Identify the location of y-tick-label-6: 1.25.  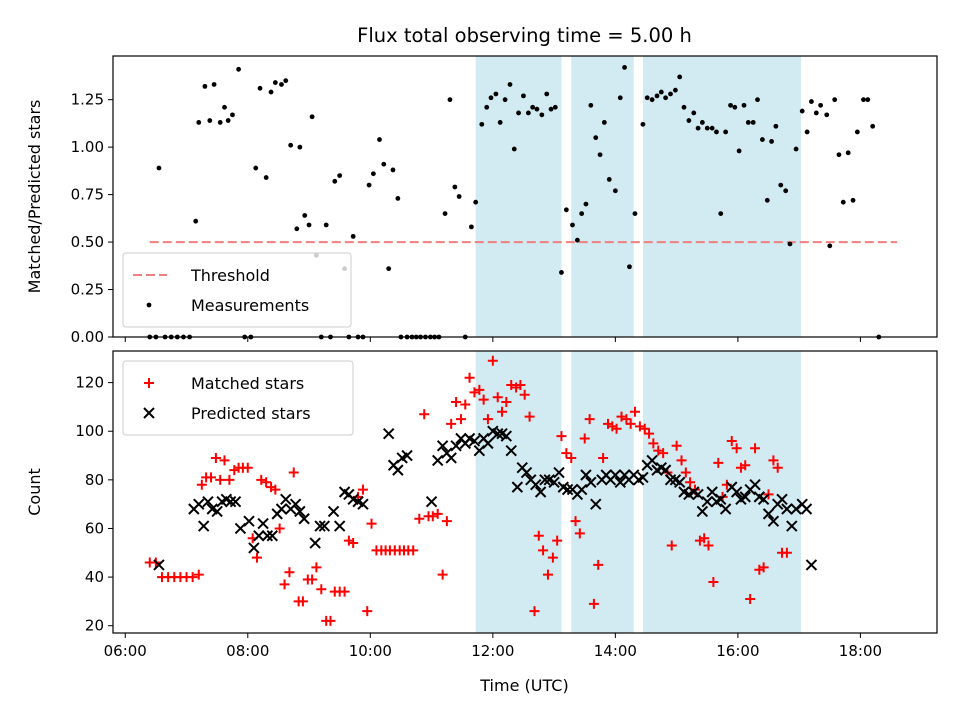
(87, 100).